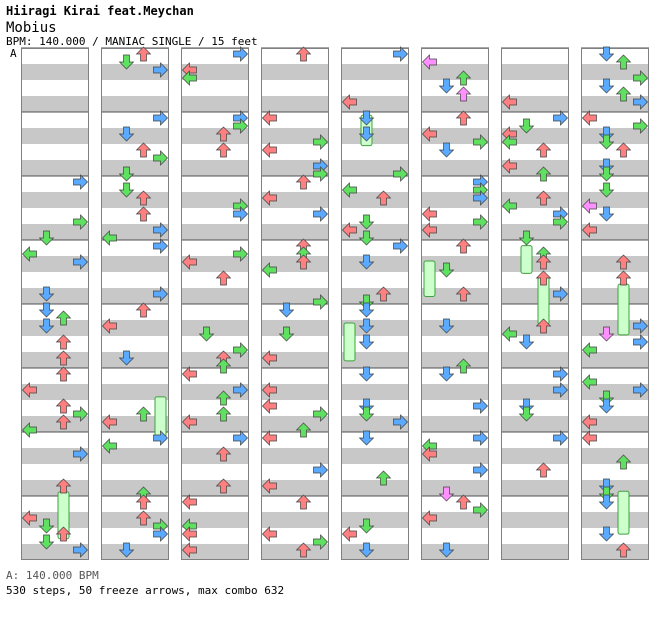  What do you see at coordinates (623, 512) in the screenshot?
I see `freeze-arrow` at bounding box center [623, 512].